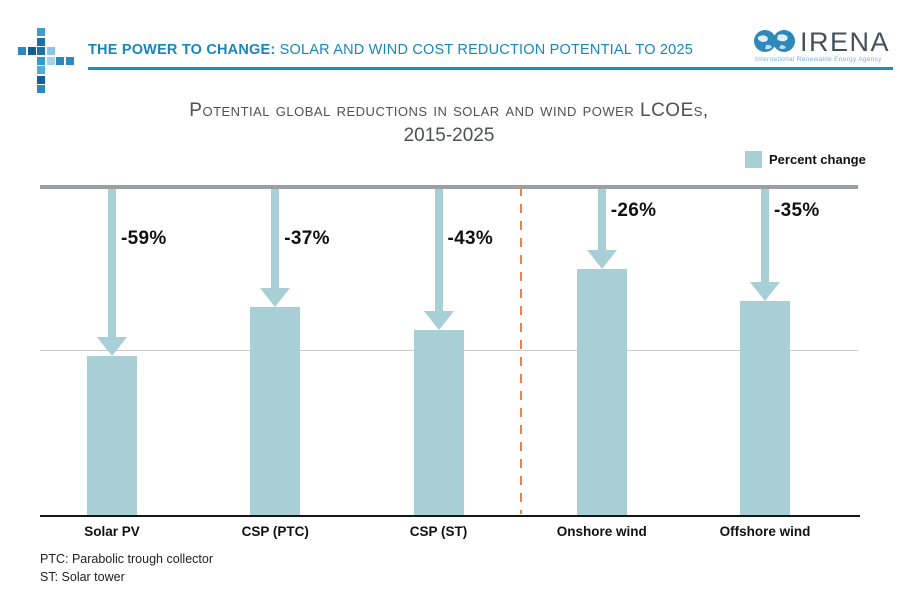 The width and height of the screenshot is (900, 609). I want to click on solar-wind-separator-line, so click(521, 350).